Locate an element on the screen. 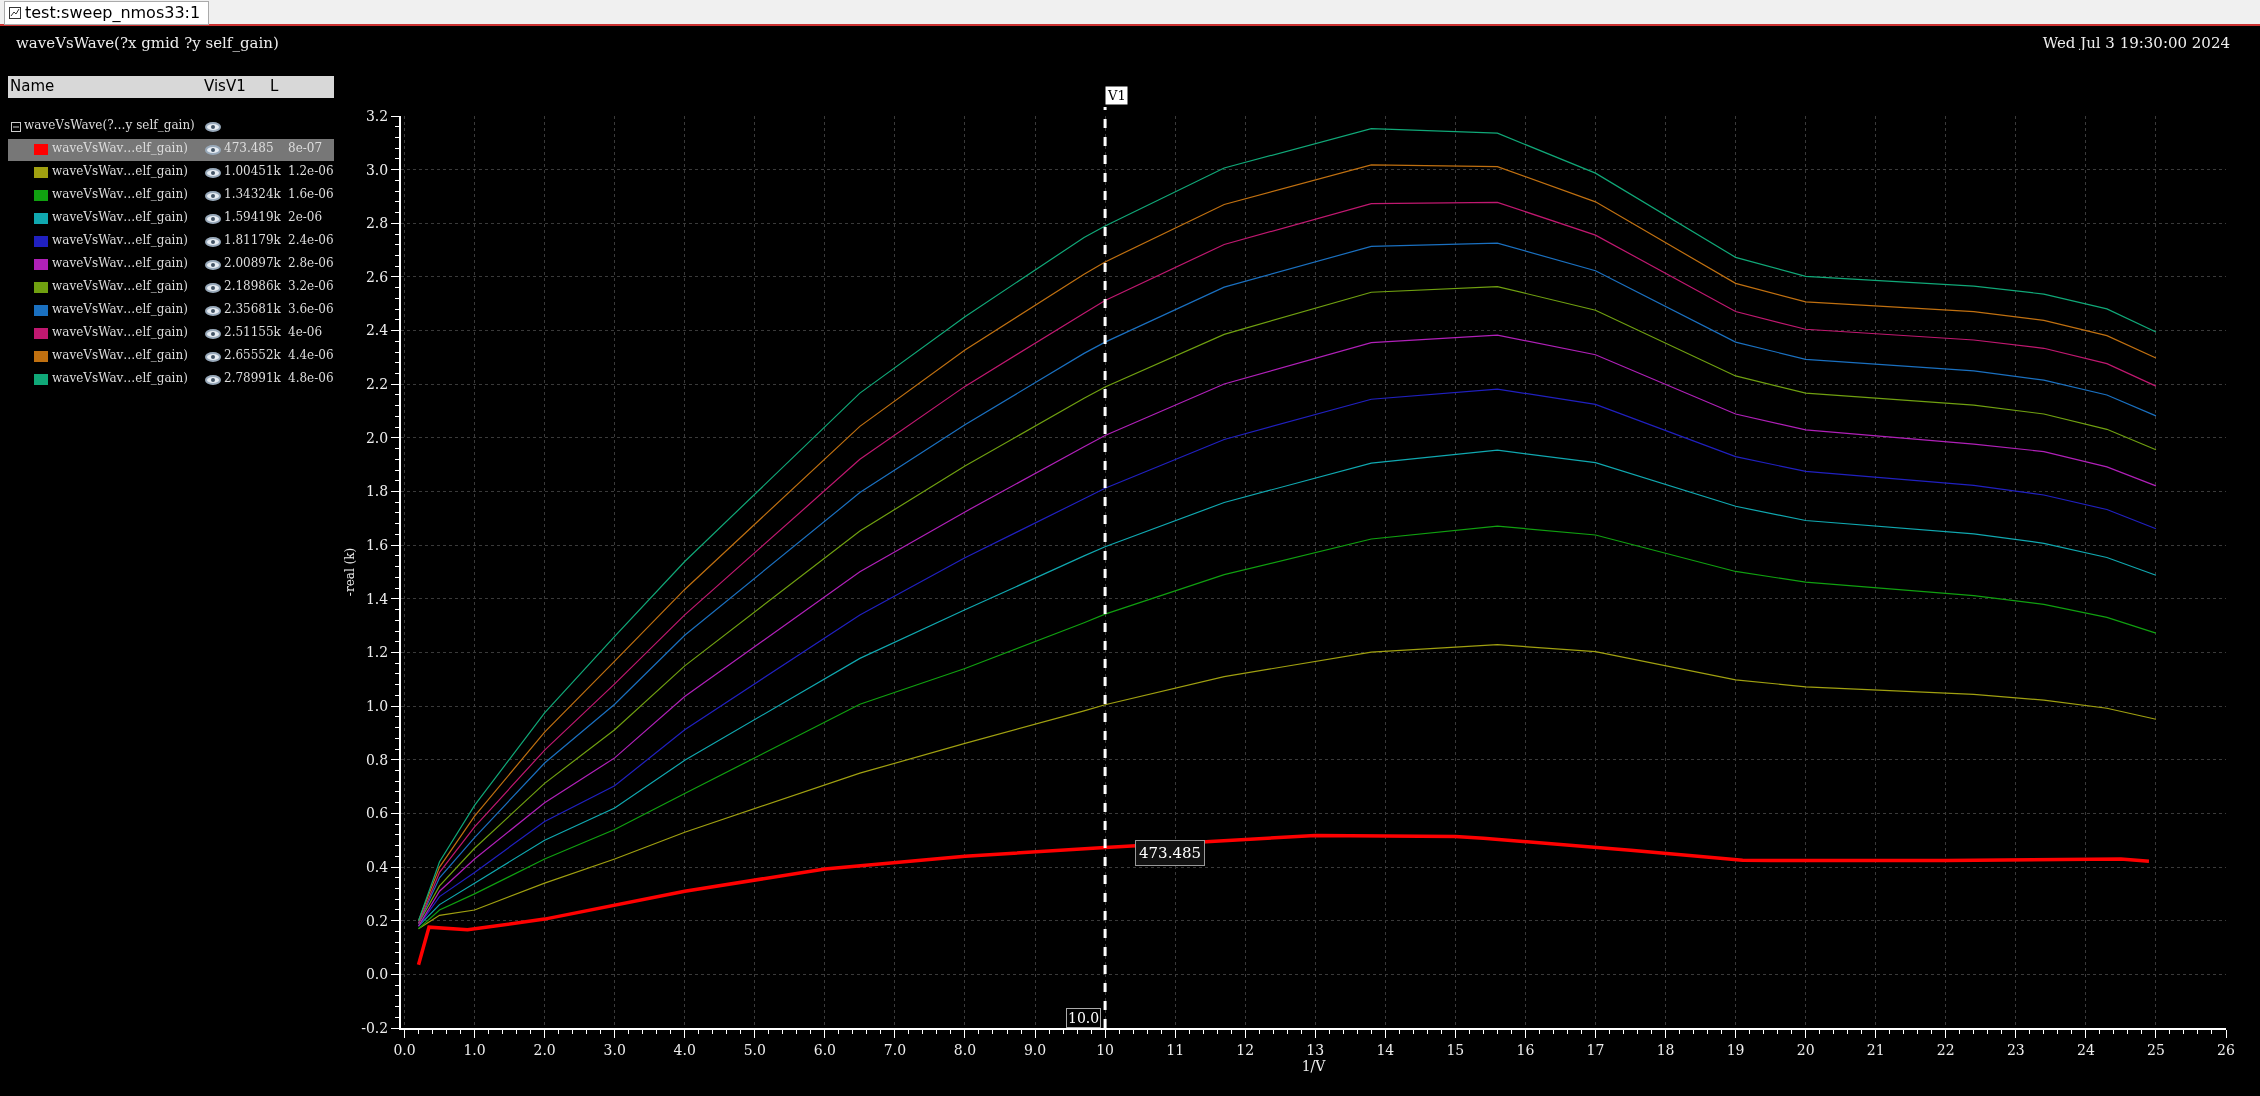  y-tick-label: 2.0 is located at coordinates (377, 437).